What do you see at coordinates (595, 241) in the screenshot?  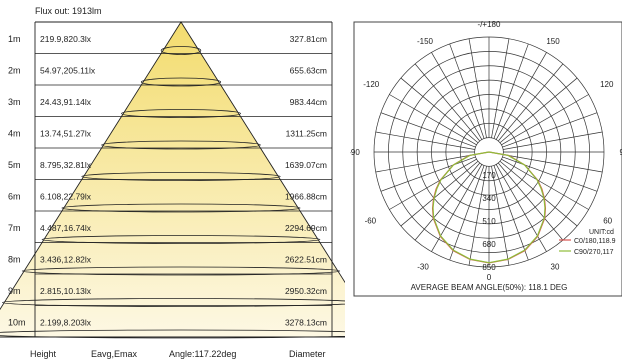 I see `legend-label: C0/180,118.9` at bounding box center [595, 241].